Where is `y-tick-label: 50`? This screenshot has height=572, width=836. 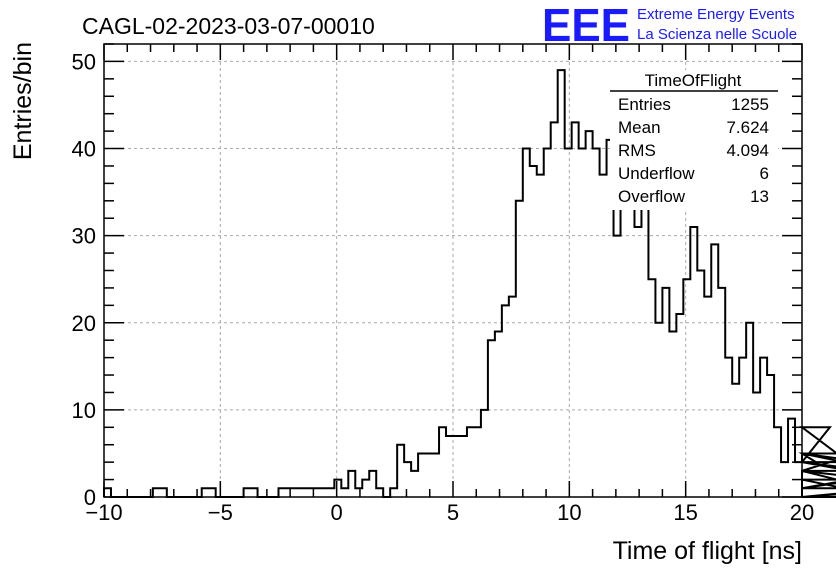 y-tick-label: 50 is located at coordinates (84, 61).